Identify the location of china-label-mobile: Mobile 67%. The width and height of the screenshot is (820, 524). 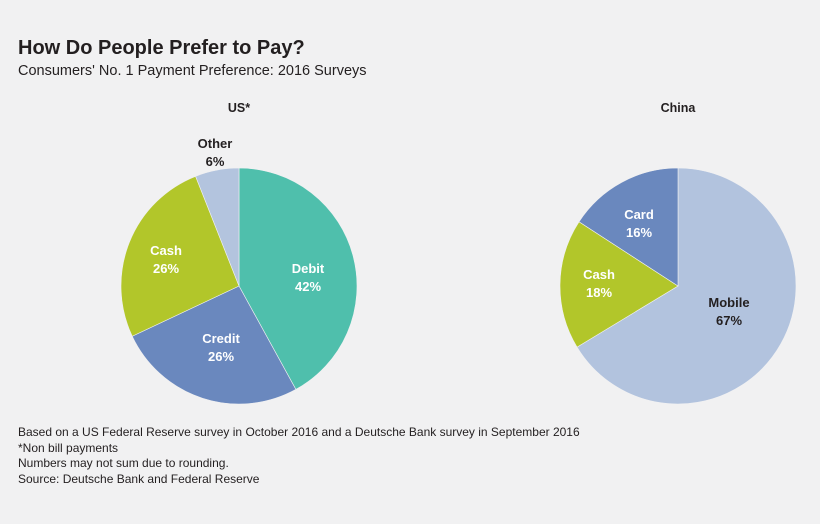
(728, 311).